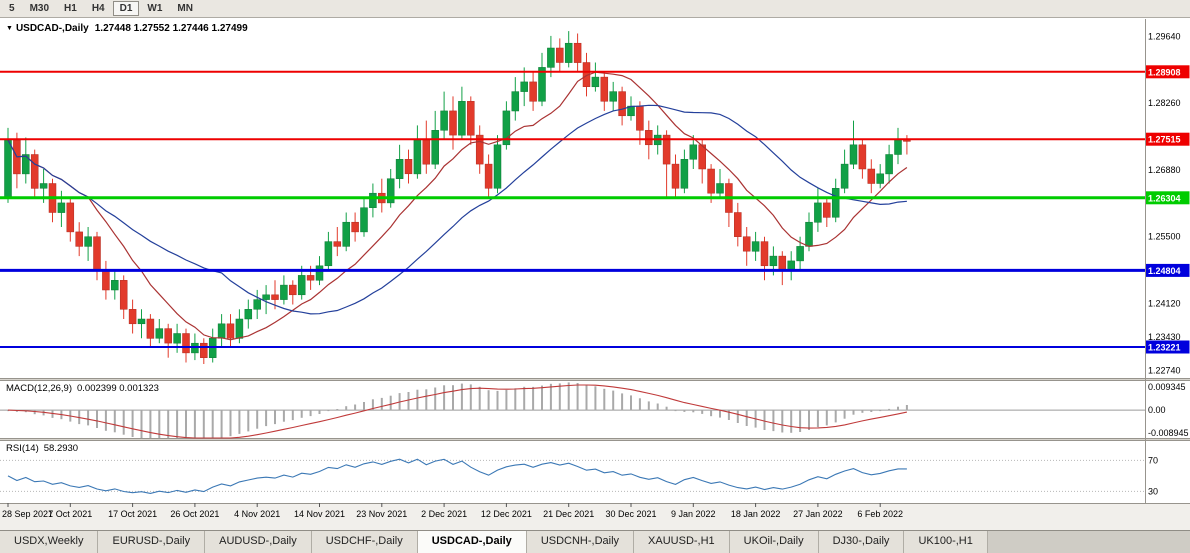  What do you see at coordinates (1153, 491) in the screenshot?
I see `svg-text: 30` at bounding box center [1153, 491].